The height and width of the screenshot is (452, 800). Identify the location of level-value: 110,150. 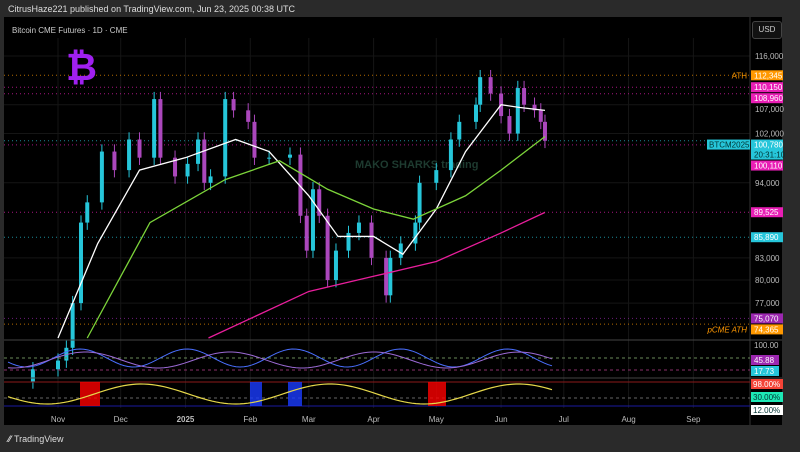
(768, 87).